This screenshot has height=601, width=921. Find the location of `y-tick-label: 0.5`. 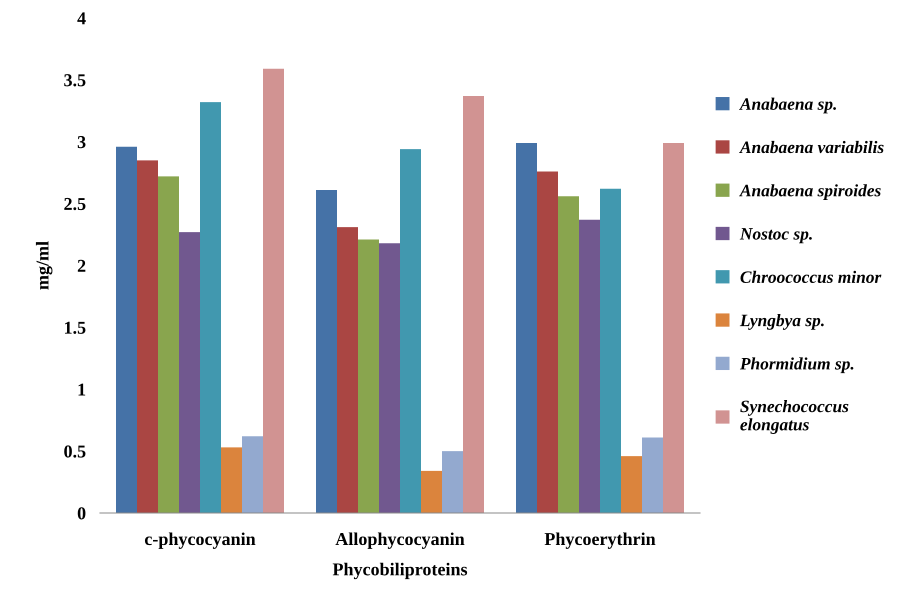

y-tick-label: 0.5 is located at coordinates (75, 451).